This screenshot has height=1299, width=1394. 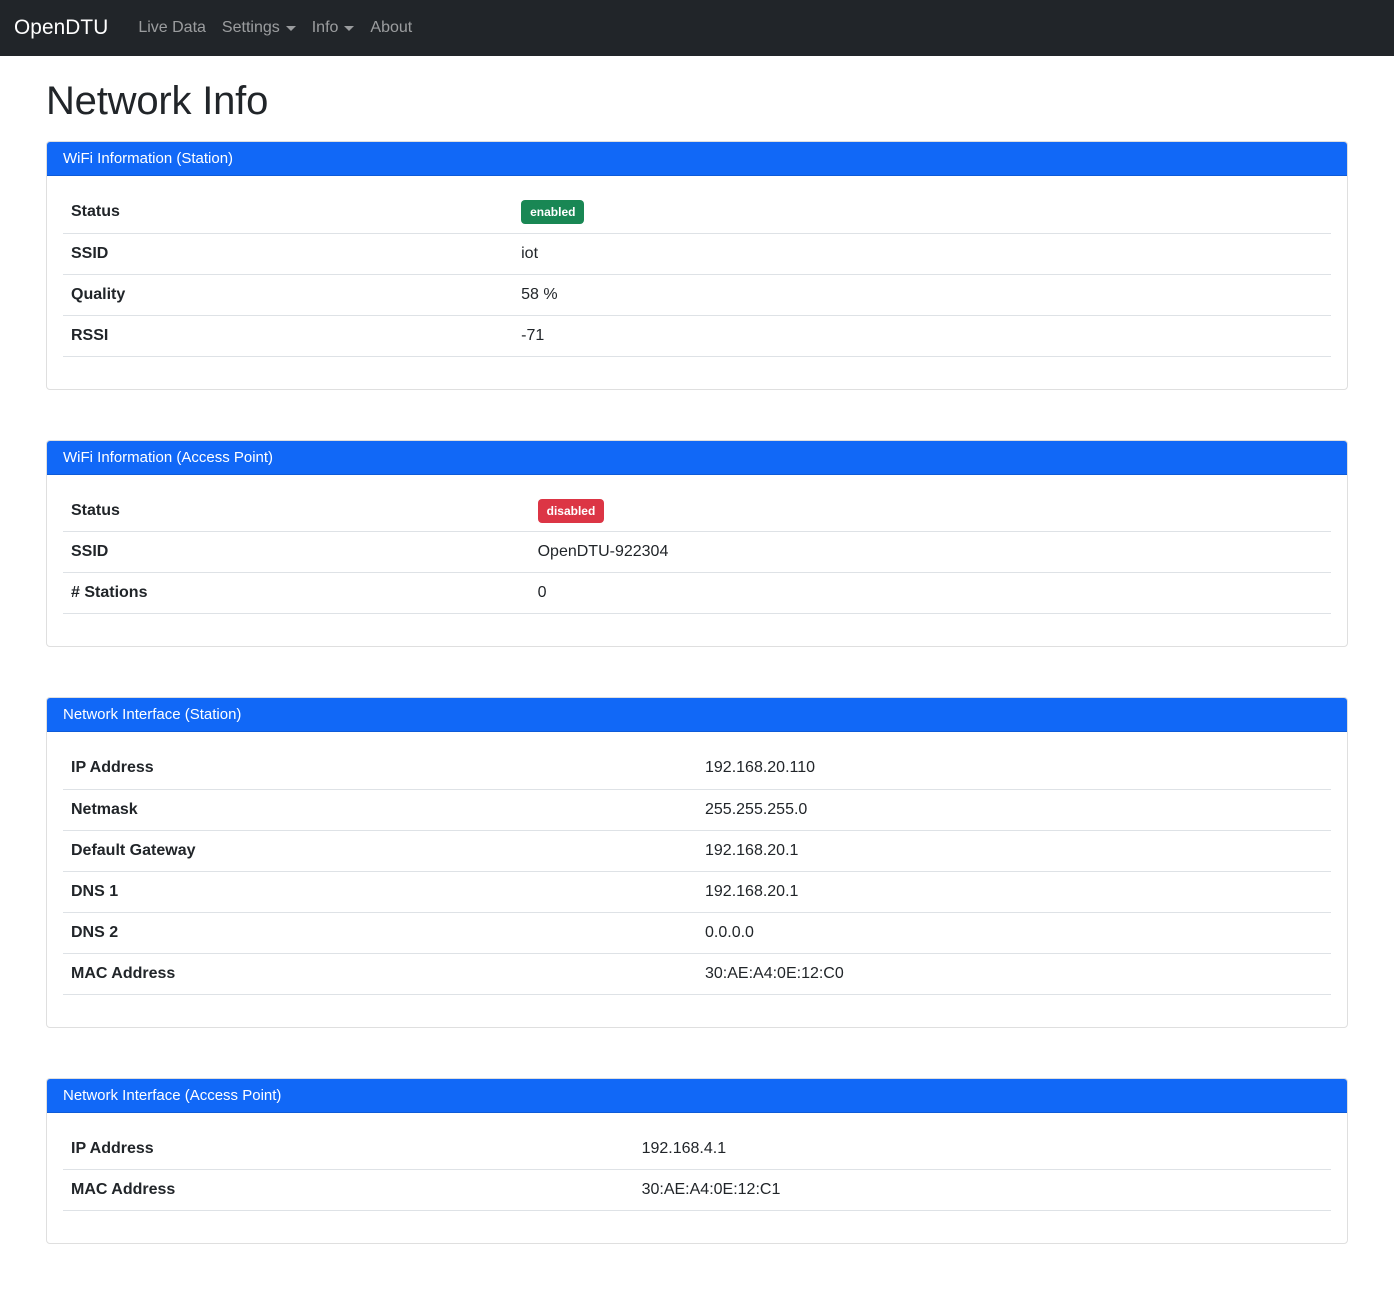 I want to click on row-value-cell: 30:AE:A4:0E:12:C1, so click(x=711, y=1189).